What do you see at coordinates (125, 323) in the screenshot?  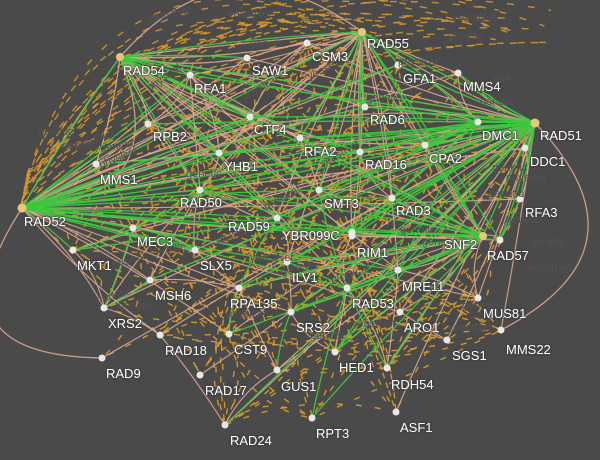 I see `node-label-xrs2: XRS2` at bounding box center [125, 323].